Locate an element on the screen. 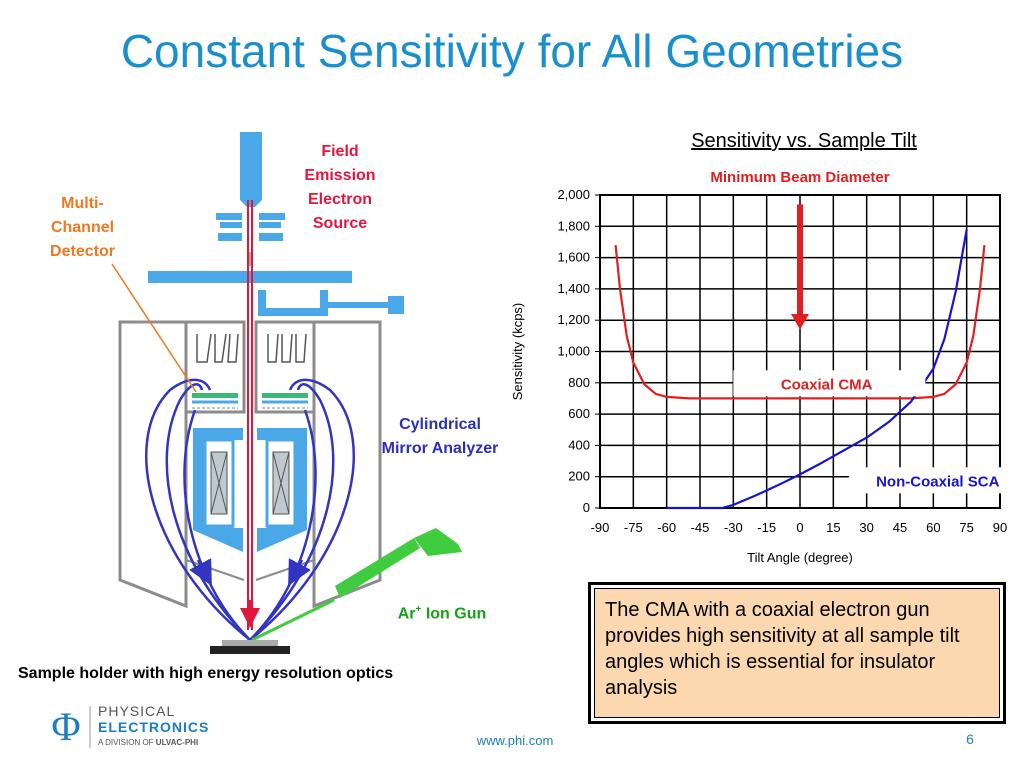 The width and height of the screenshot is (1024, 768). x-tick-label: 15 is located at coordinates (833, 527).